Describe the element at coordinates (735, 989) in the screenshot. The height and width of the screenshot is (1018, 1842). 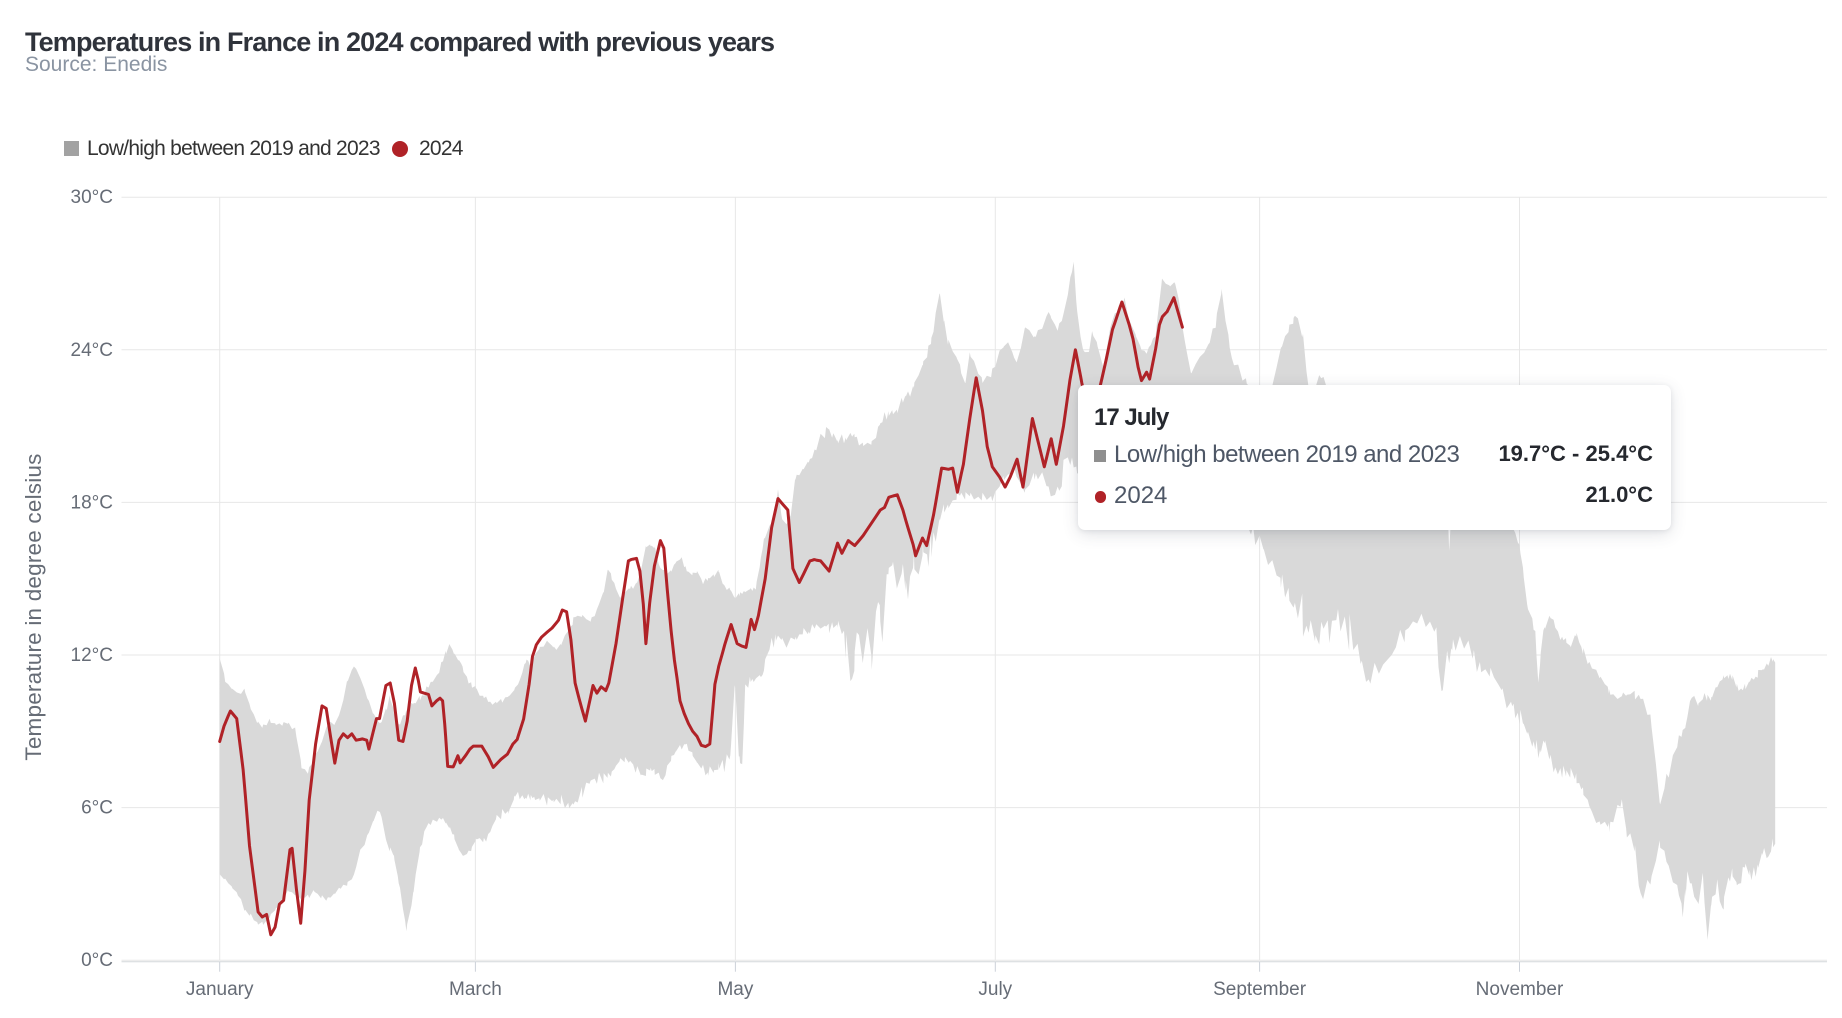
I see `svg-text: May` at that location.